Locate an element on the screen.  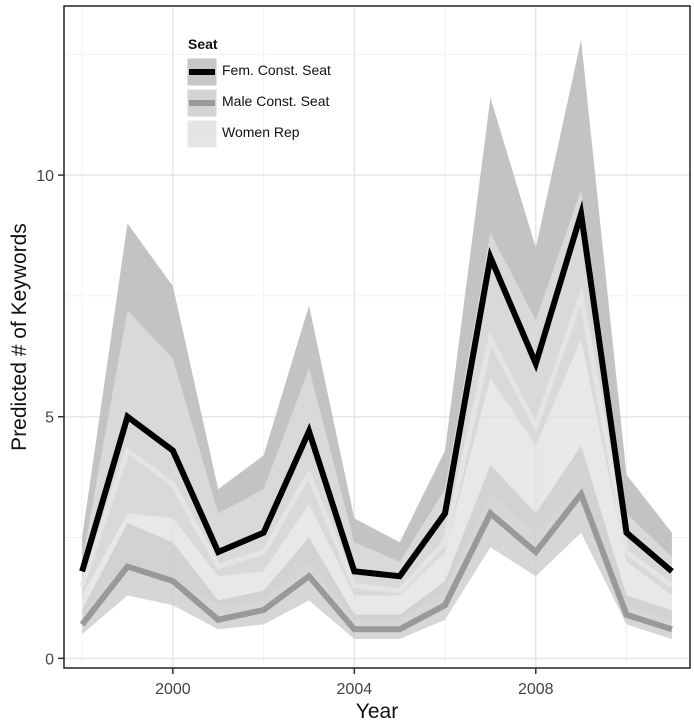
y-axis-title: Predicted # of Keywords is located at coordinates (19, 337).